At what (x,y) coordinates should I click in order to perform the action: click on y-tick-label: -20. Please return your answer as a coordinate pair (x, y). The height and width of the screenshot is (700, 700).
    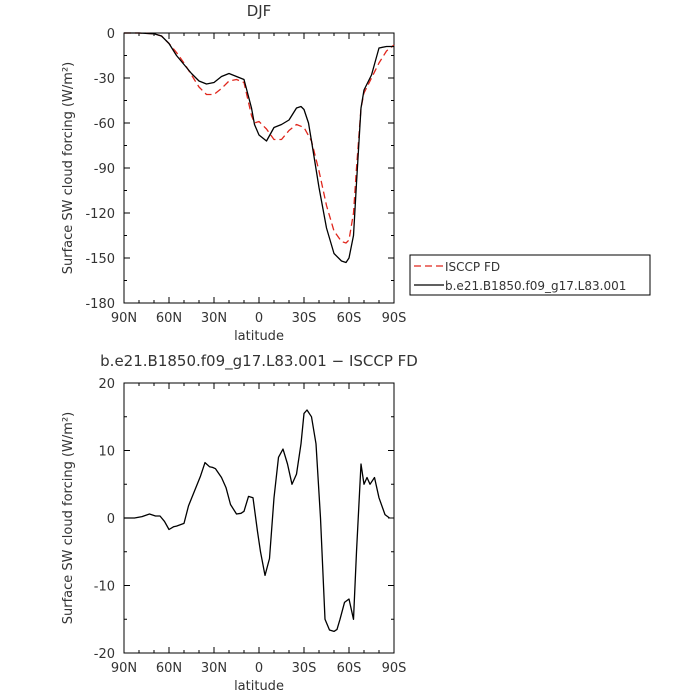
    Looking at the image, I should click on (104, 654).